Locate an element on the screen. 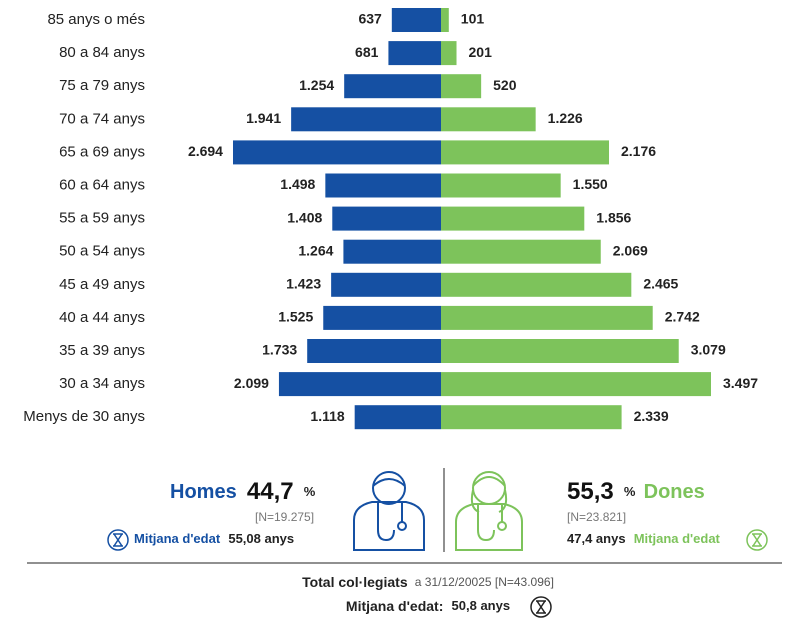 The width and height of the screenshot is (807, 633). women-mean-value: 47,4 anys is located at coordinates (596, 538).